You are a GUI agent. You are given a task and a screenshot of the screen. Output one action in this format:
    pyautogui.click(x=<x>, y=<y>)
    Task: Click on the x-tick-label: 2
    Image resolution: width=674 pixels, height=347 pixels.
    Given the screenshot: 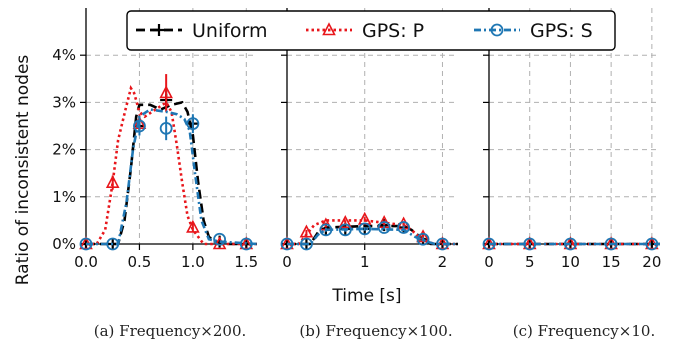 What is the action you would take?
    pyautogui.click(x=443, y=262)
    